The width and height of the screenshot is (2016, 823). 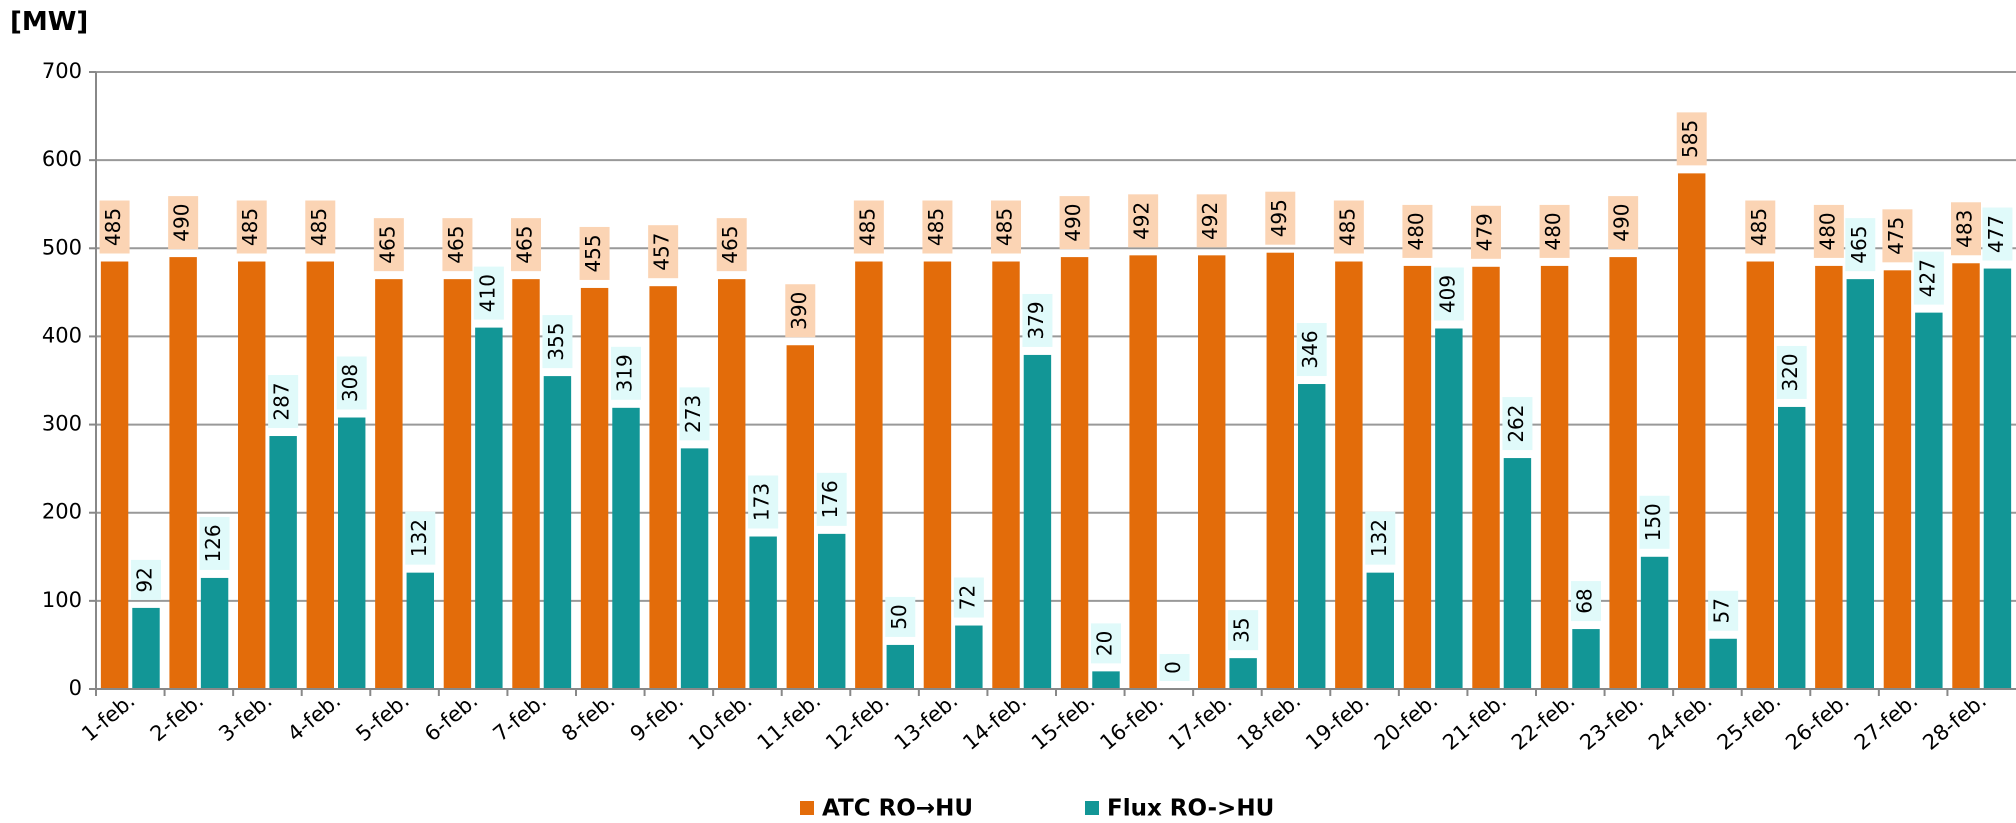 What do you see at coordinates (720, 721) in the screenshot?
I see `x-tick-label: 10-feb.` at bounding box center [720, 721].